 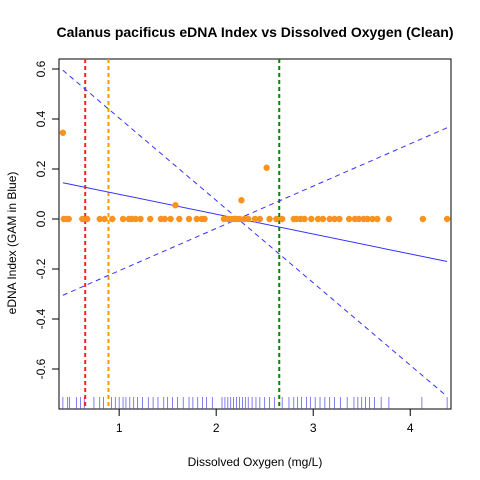 I want to click on y-tick-label: 0.2, so click(x=41, y=168).